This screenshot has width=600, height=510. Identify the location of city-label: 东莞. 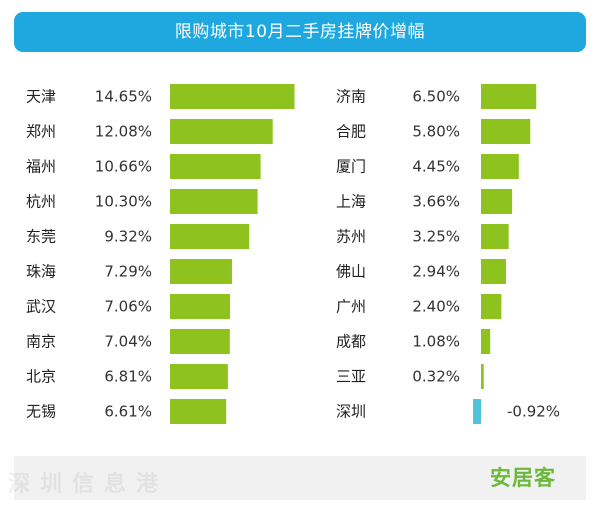
(41, 237).